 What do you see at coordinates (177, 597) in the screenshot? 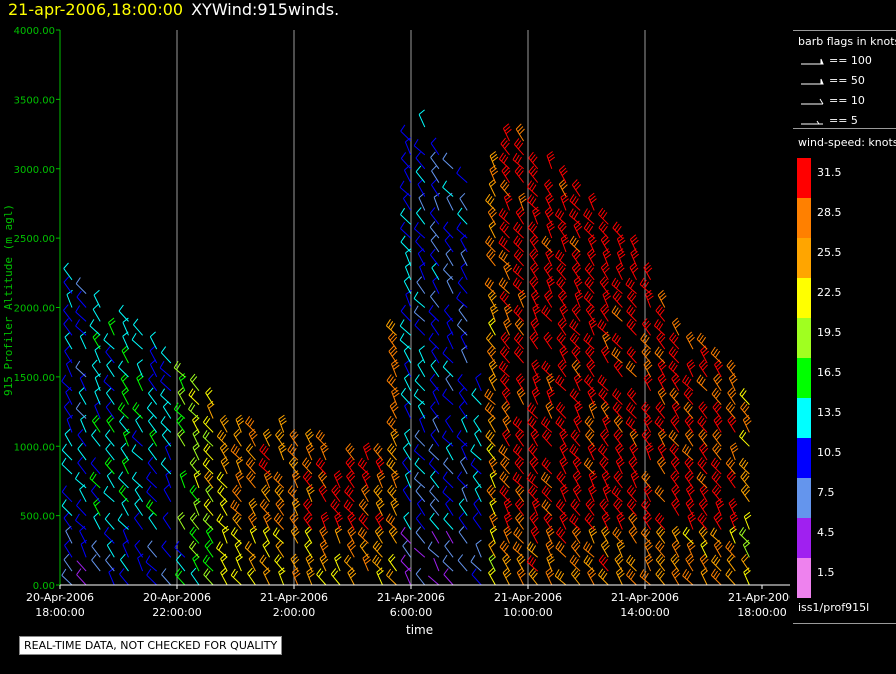
I see `x-tick-date: 20-Apr-2006` at bounding box center [177, 597].